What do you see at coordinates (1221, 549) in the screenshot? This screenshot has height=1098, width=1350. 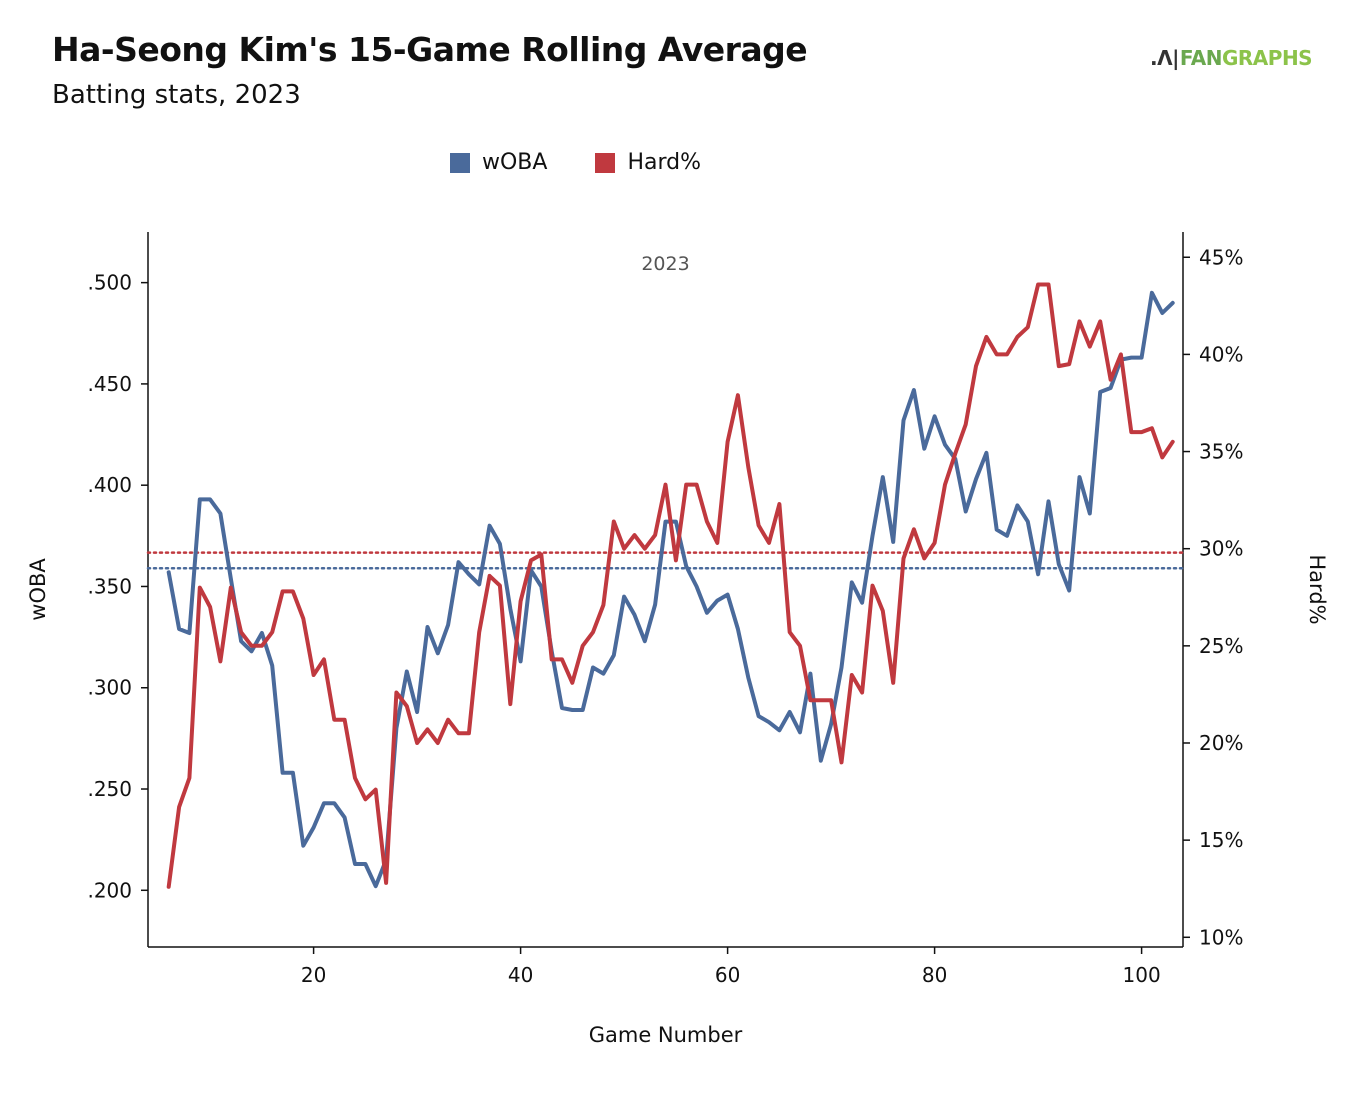 I see `y-right-tick-label: 30%` at bounding box center [1221, 549].